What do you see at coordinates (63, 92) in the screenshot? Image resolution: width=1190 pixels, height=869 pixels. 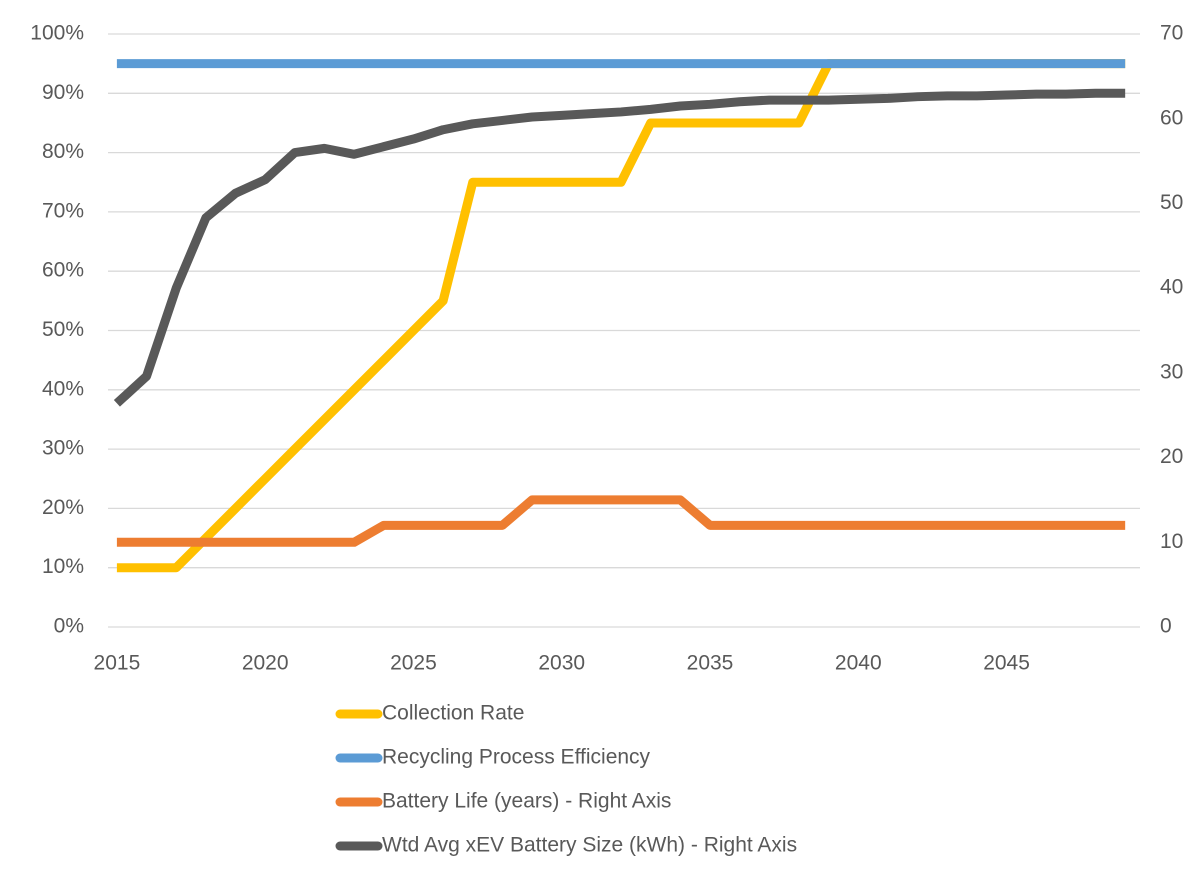 I see `y-tick-label: 90%` at bounding box center [63, 92].